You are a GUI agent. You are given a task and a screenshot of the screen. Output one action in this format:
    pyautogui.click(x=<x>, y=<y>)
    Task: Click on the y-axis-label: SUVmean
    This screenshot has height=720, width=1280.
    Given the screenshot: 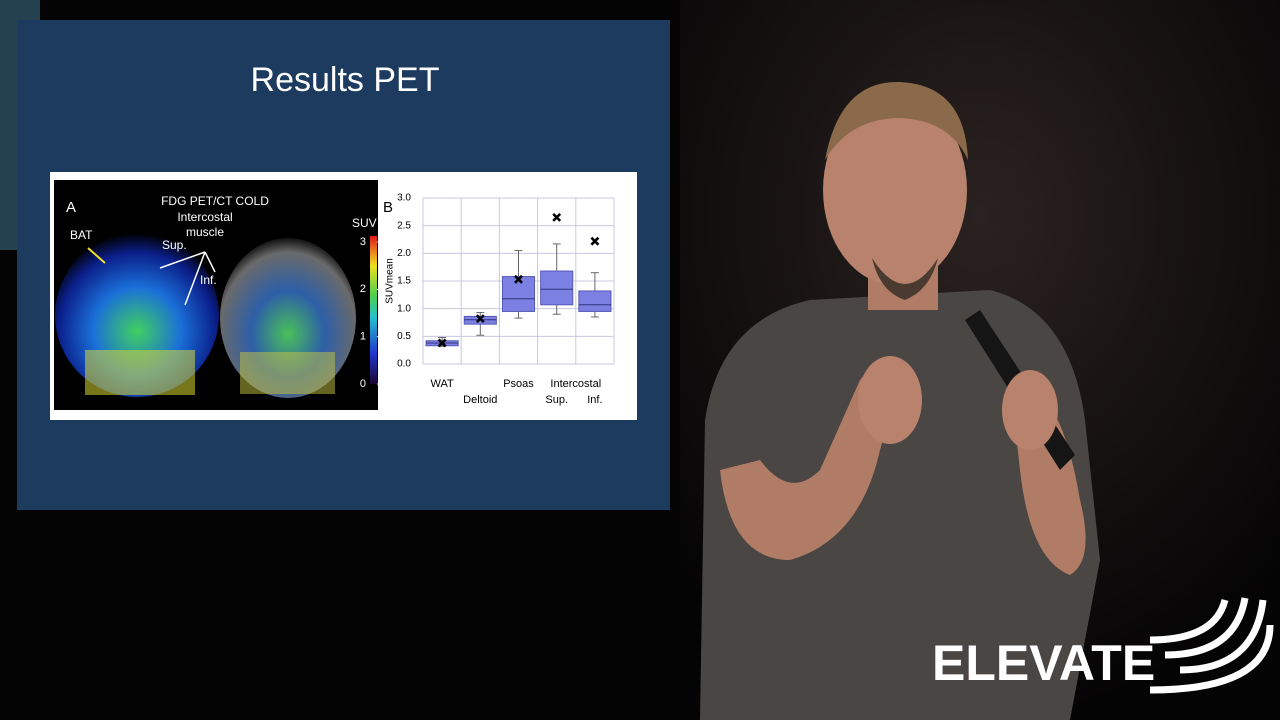 What is the action you would take?
    pyautogui.click(x=390, y=281)
    